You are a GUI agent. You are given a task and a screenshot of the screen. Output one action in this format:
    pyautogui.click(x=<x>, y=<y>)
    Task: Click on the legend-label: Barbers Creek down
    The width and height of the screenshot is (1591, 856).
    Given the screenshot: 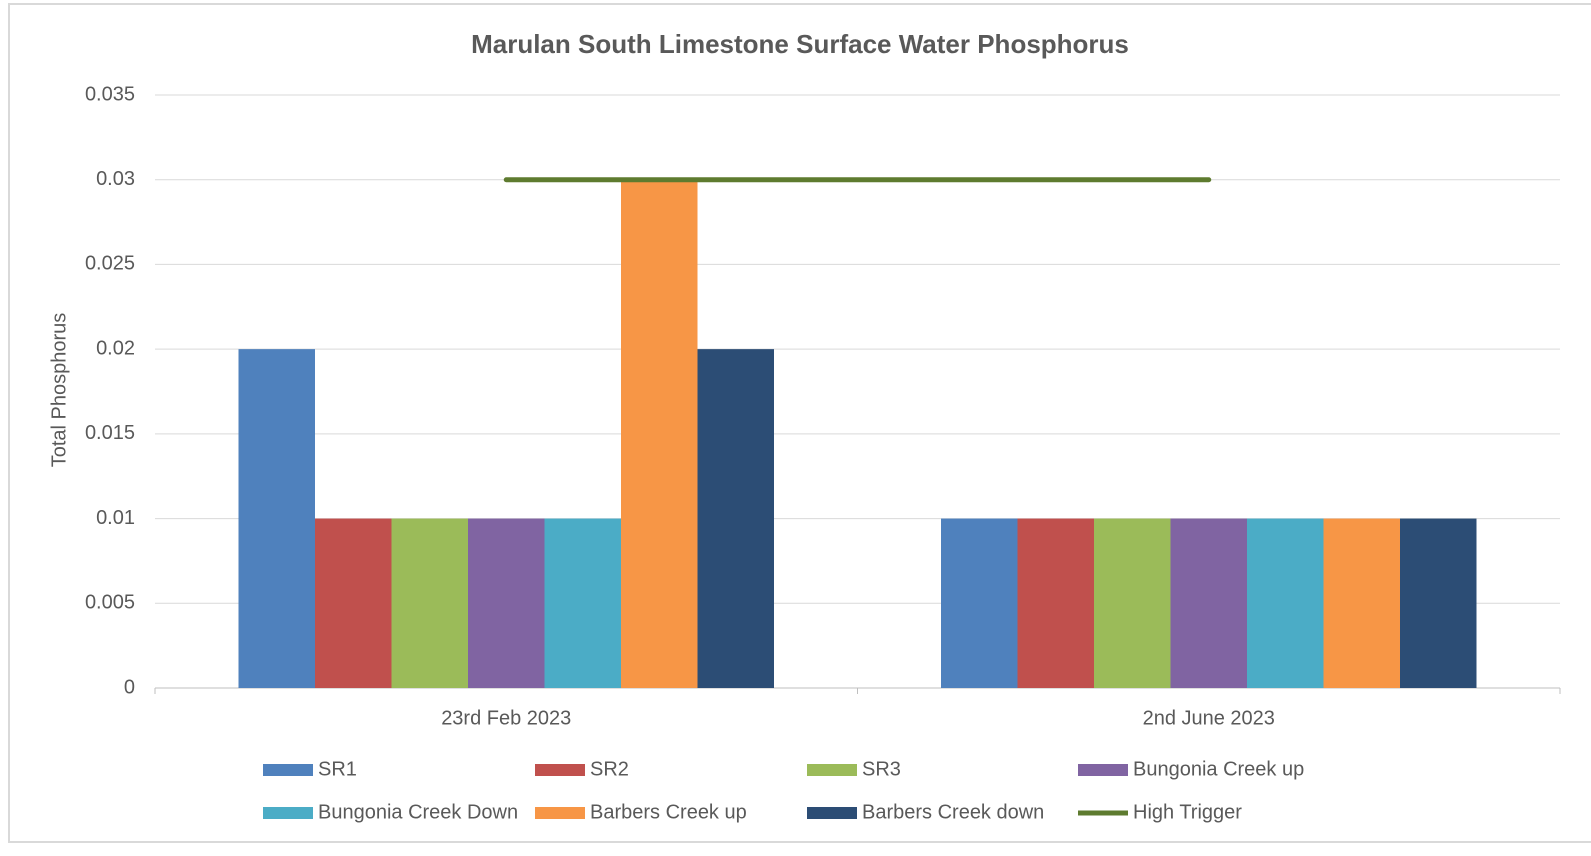 What is the action you would take?
    pyautogui.click(x=953, y=812)
    